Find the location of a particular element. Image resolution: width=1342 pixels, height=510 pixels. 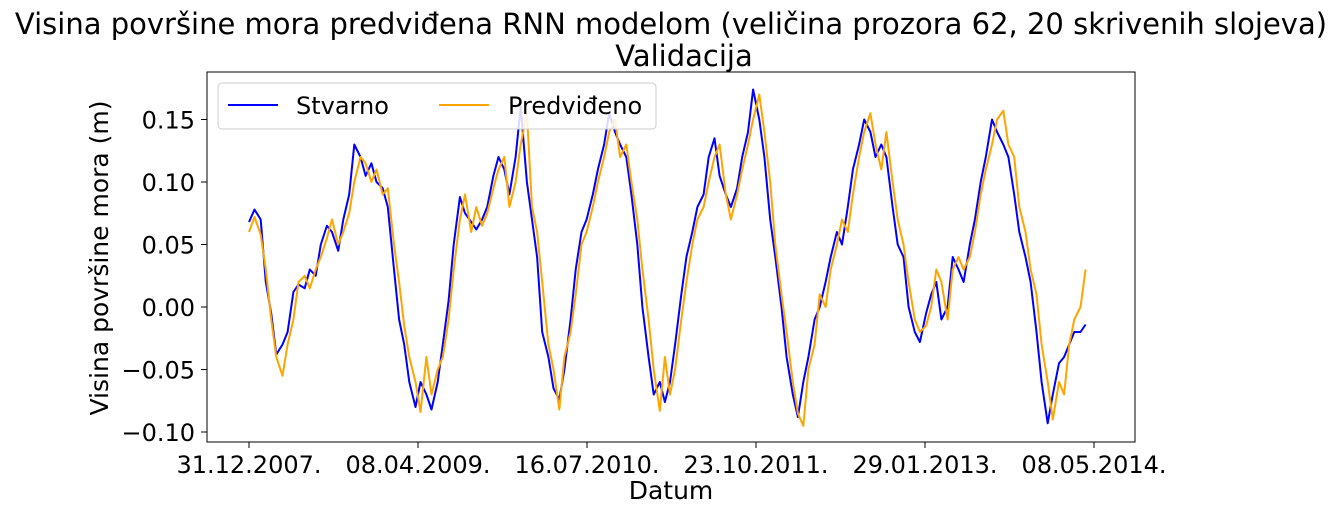

legend-label-predvideno: Predviđeno is located at coordinates (575, 106).